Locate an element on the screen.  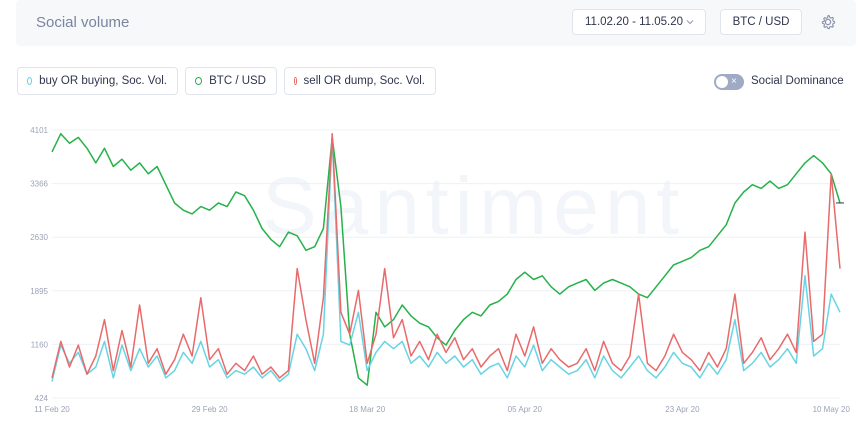
y-tick-label: 1160 is located at coordinates (40, 344).